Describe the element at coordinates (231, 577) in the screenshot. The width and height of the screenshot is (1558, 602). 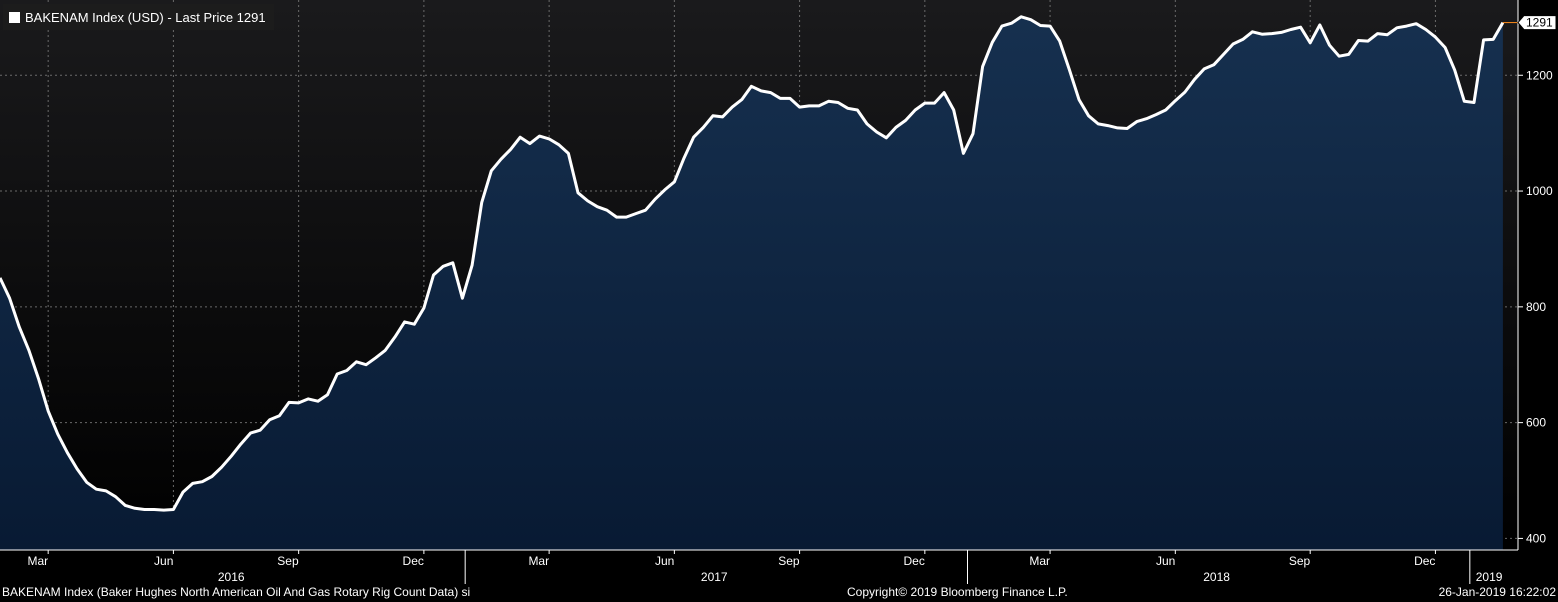
I see `year-label: 2016` at that location.